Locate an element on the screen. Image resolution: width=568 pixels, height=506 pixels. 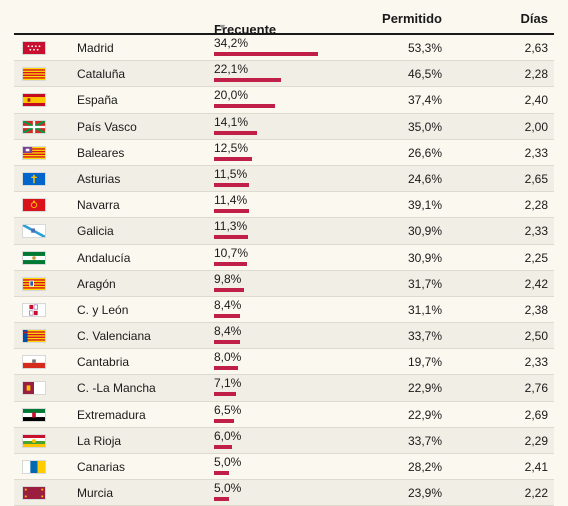
permitido-value: 37,4% is located at coordinates (424, 100).